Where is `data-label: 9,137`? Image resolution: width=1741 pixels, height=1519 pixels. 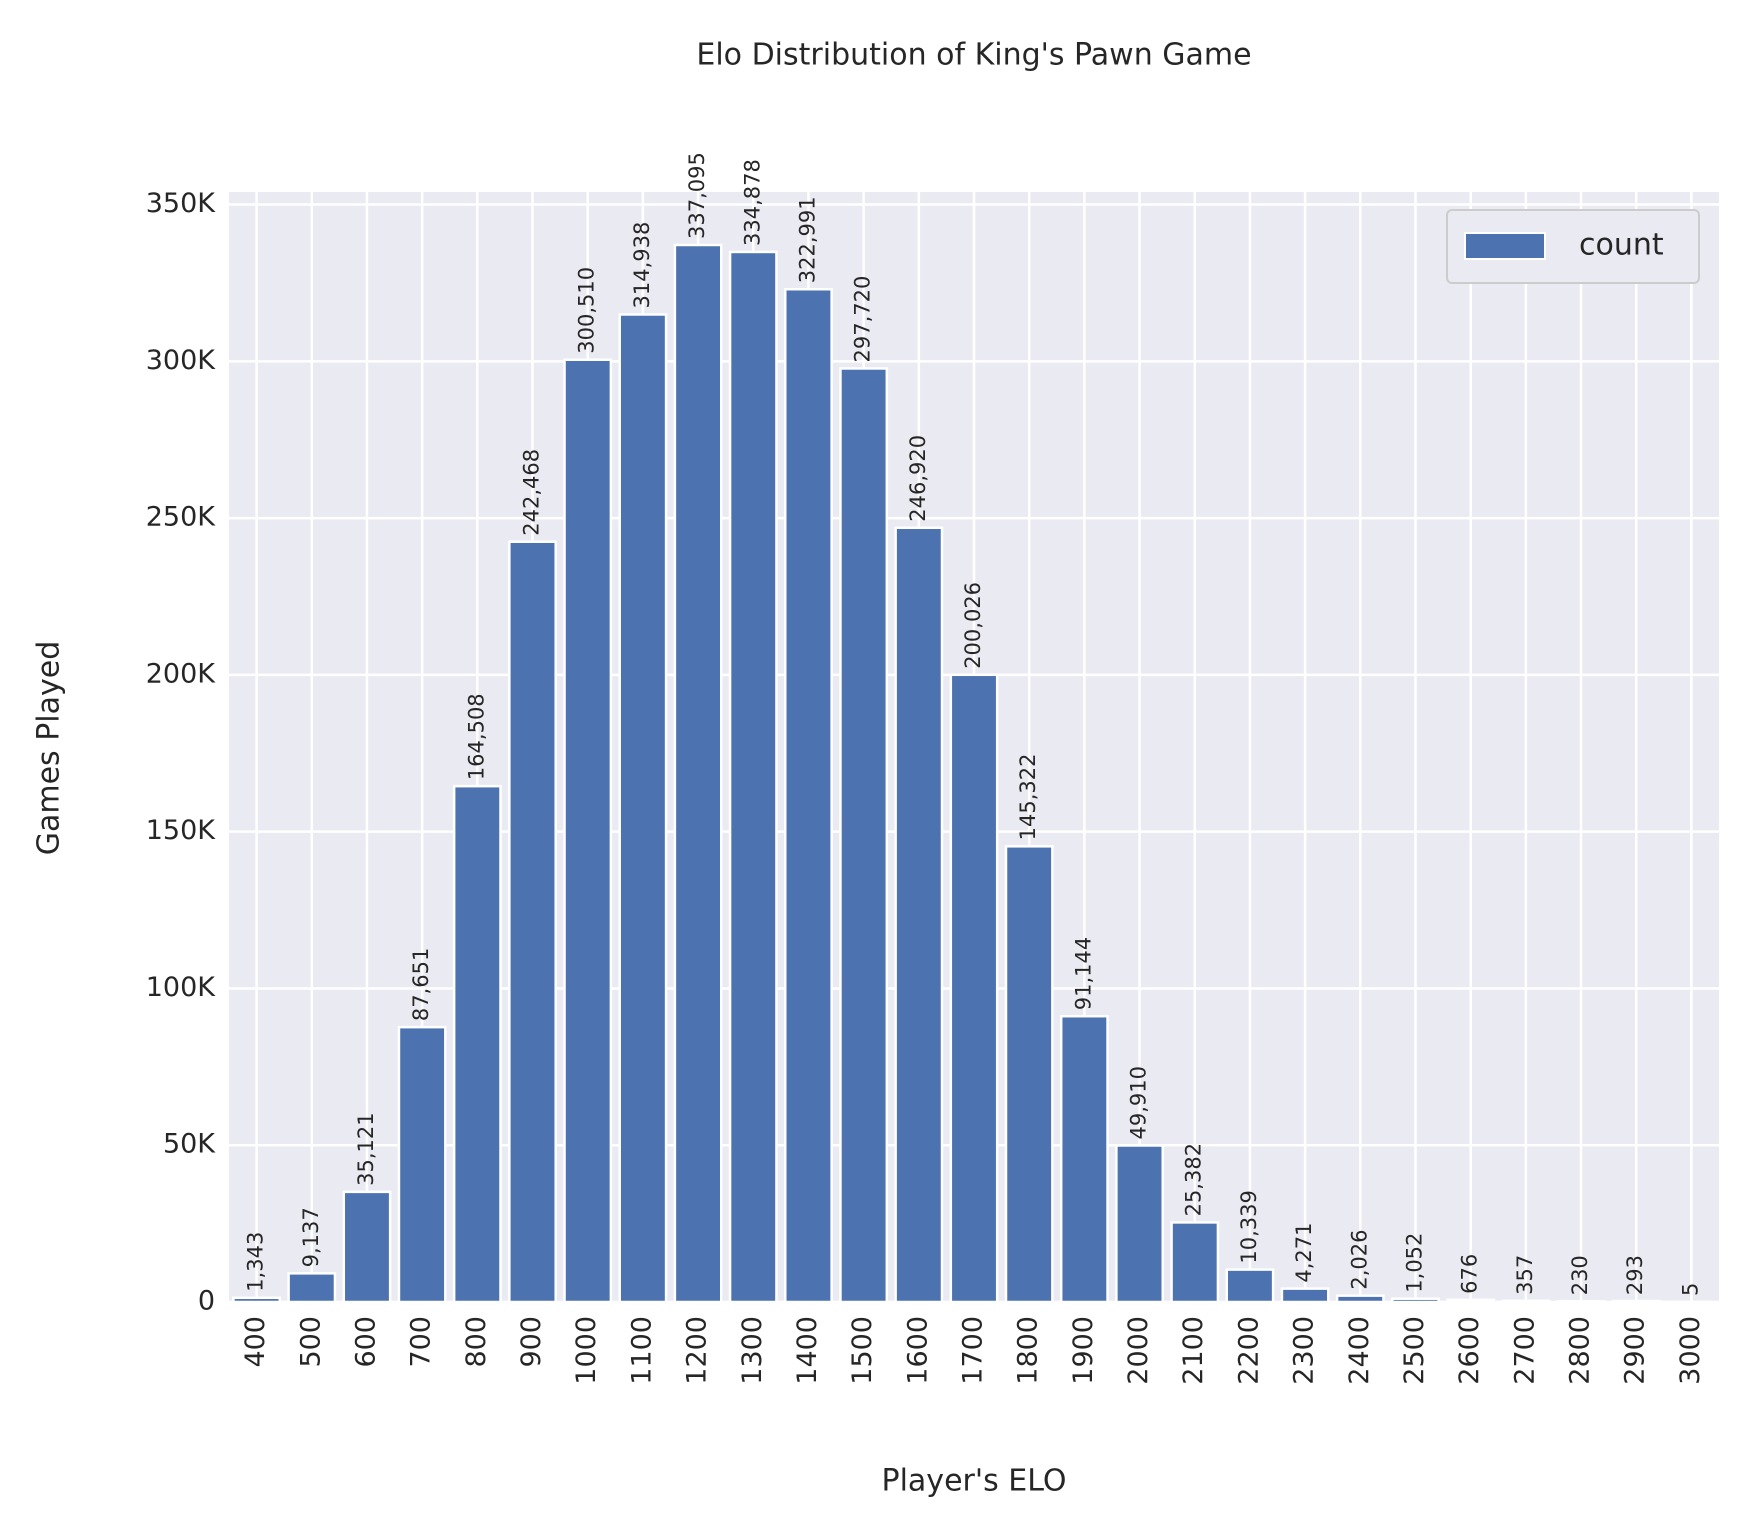
data-label: 9,137 is located at coordinates (311, 1237).